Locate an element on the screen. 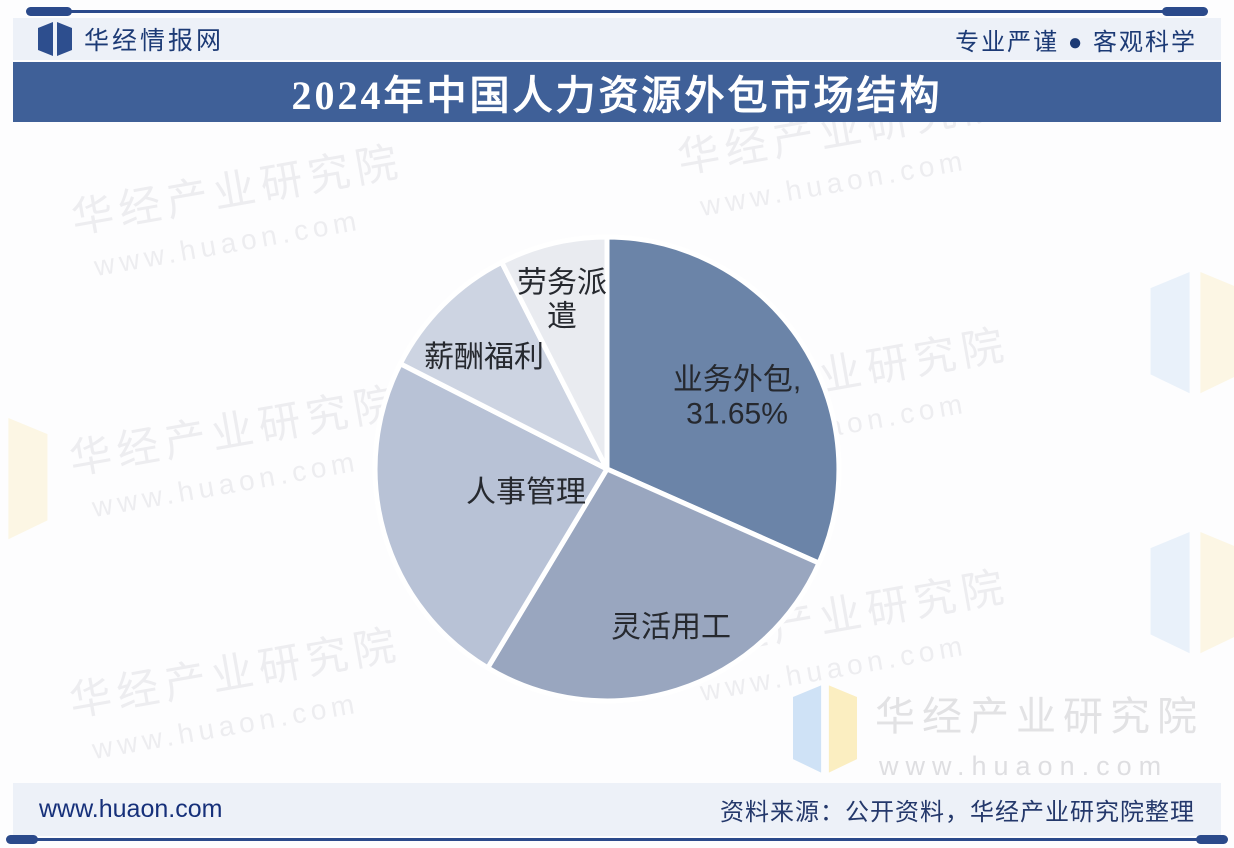  corner-watermark-title: 华经产业研究院 is located at coordinates (1039, 717).